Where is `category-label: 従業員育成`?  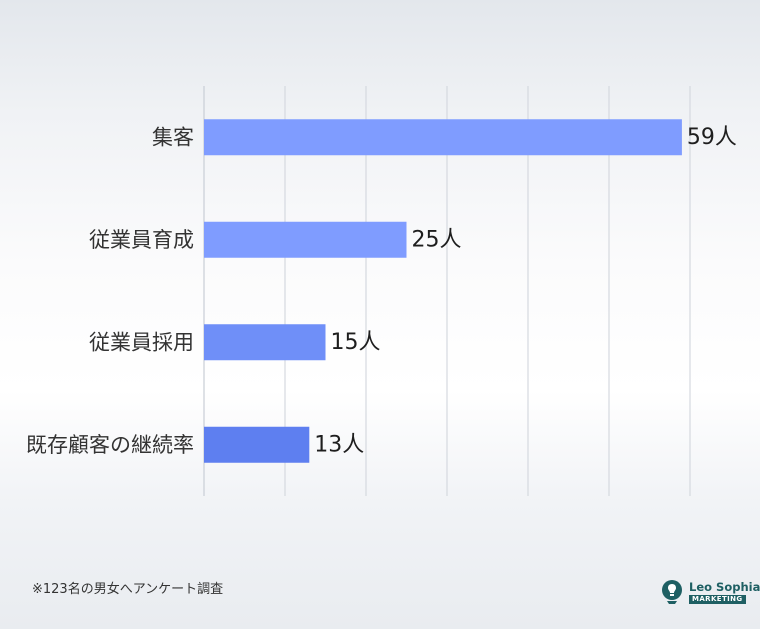 category-label: 従業員育成 is located at coordinates (141, 240).